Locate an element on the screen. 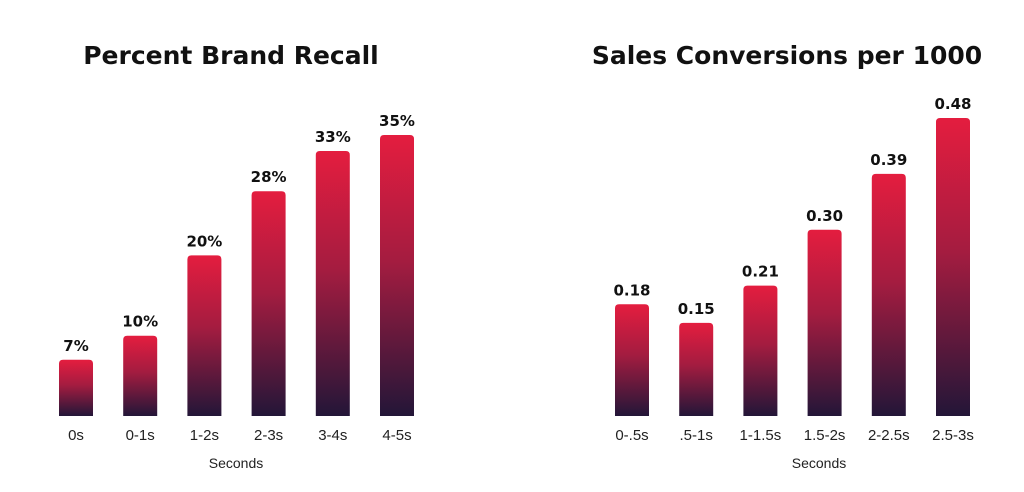 The width and height of the screenshot is (1024, 492). chart-title: Percent Brand Recall is located at coordinates (231, 55).